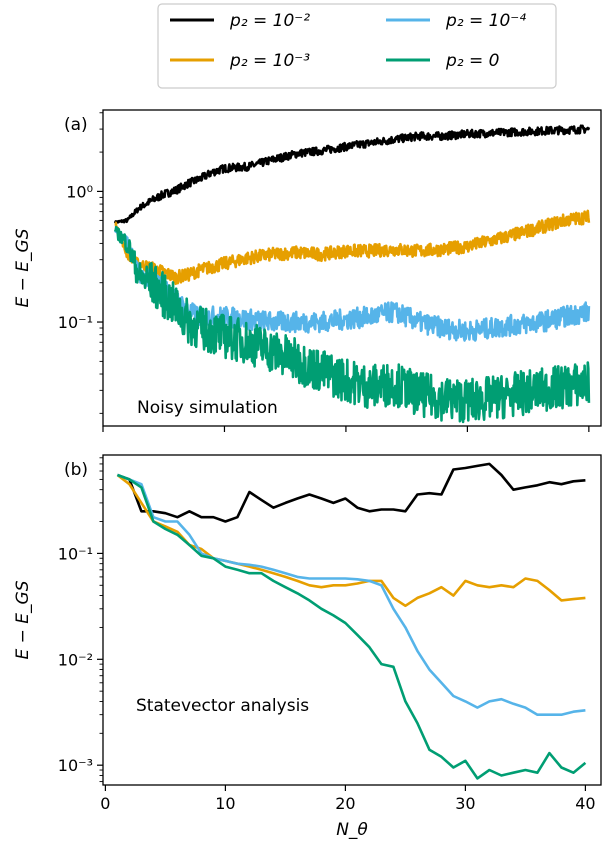 The image size is (606, 846). Describe the element at coordinates (23, 267) in the screenshot. I see `panel-a-ylabel: E − E_GS` at that location.